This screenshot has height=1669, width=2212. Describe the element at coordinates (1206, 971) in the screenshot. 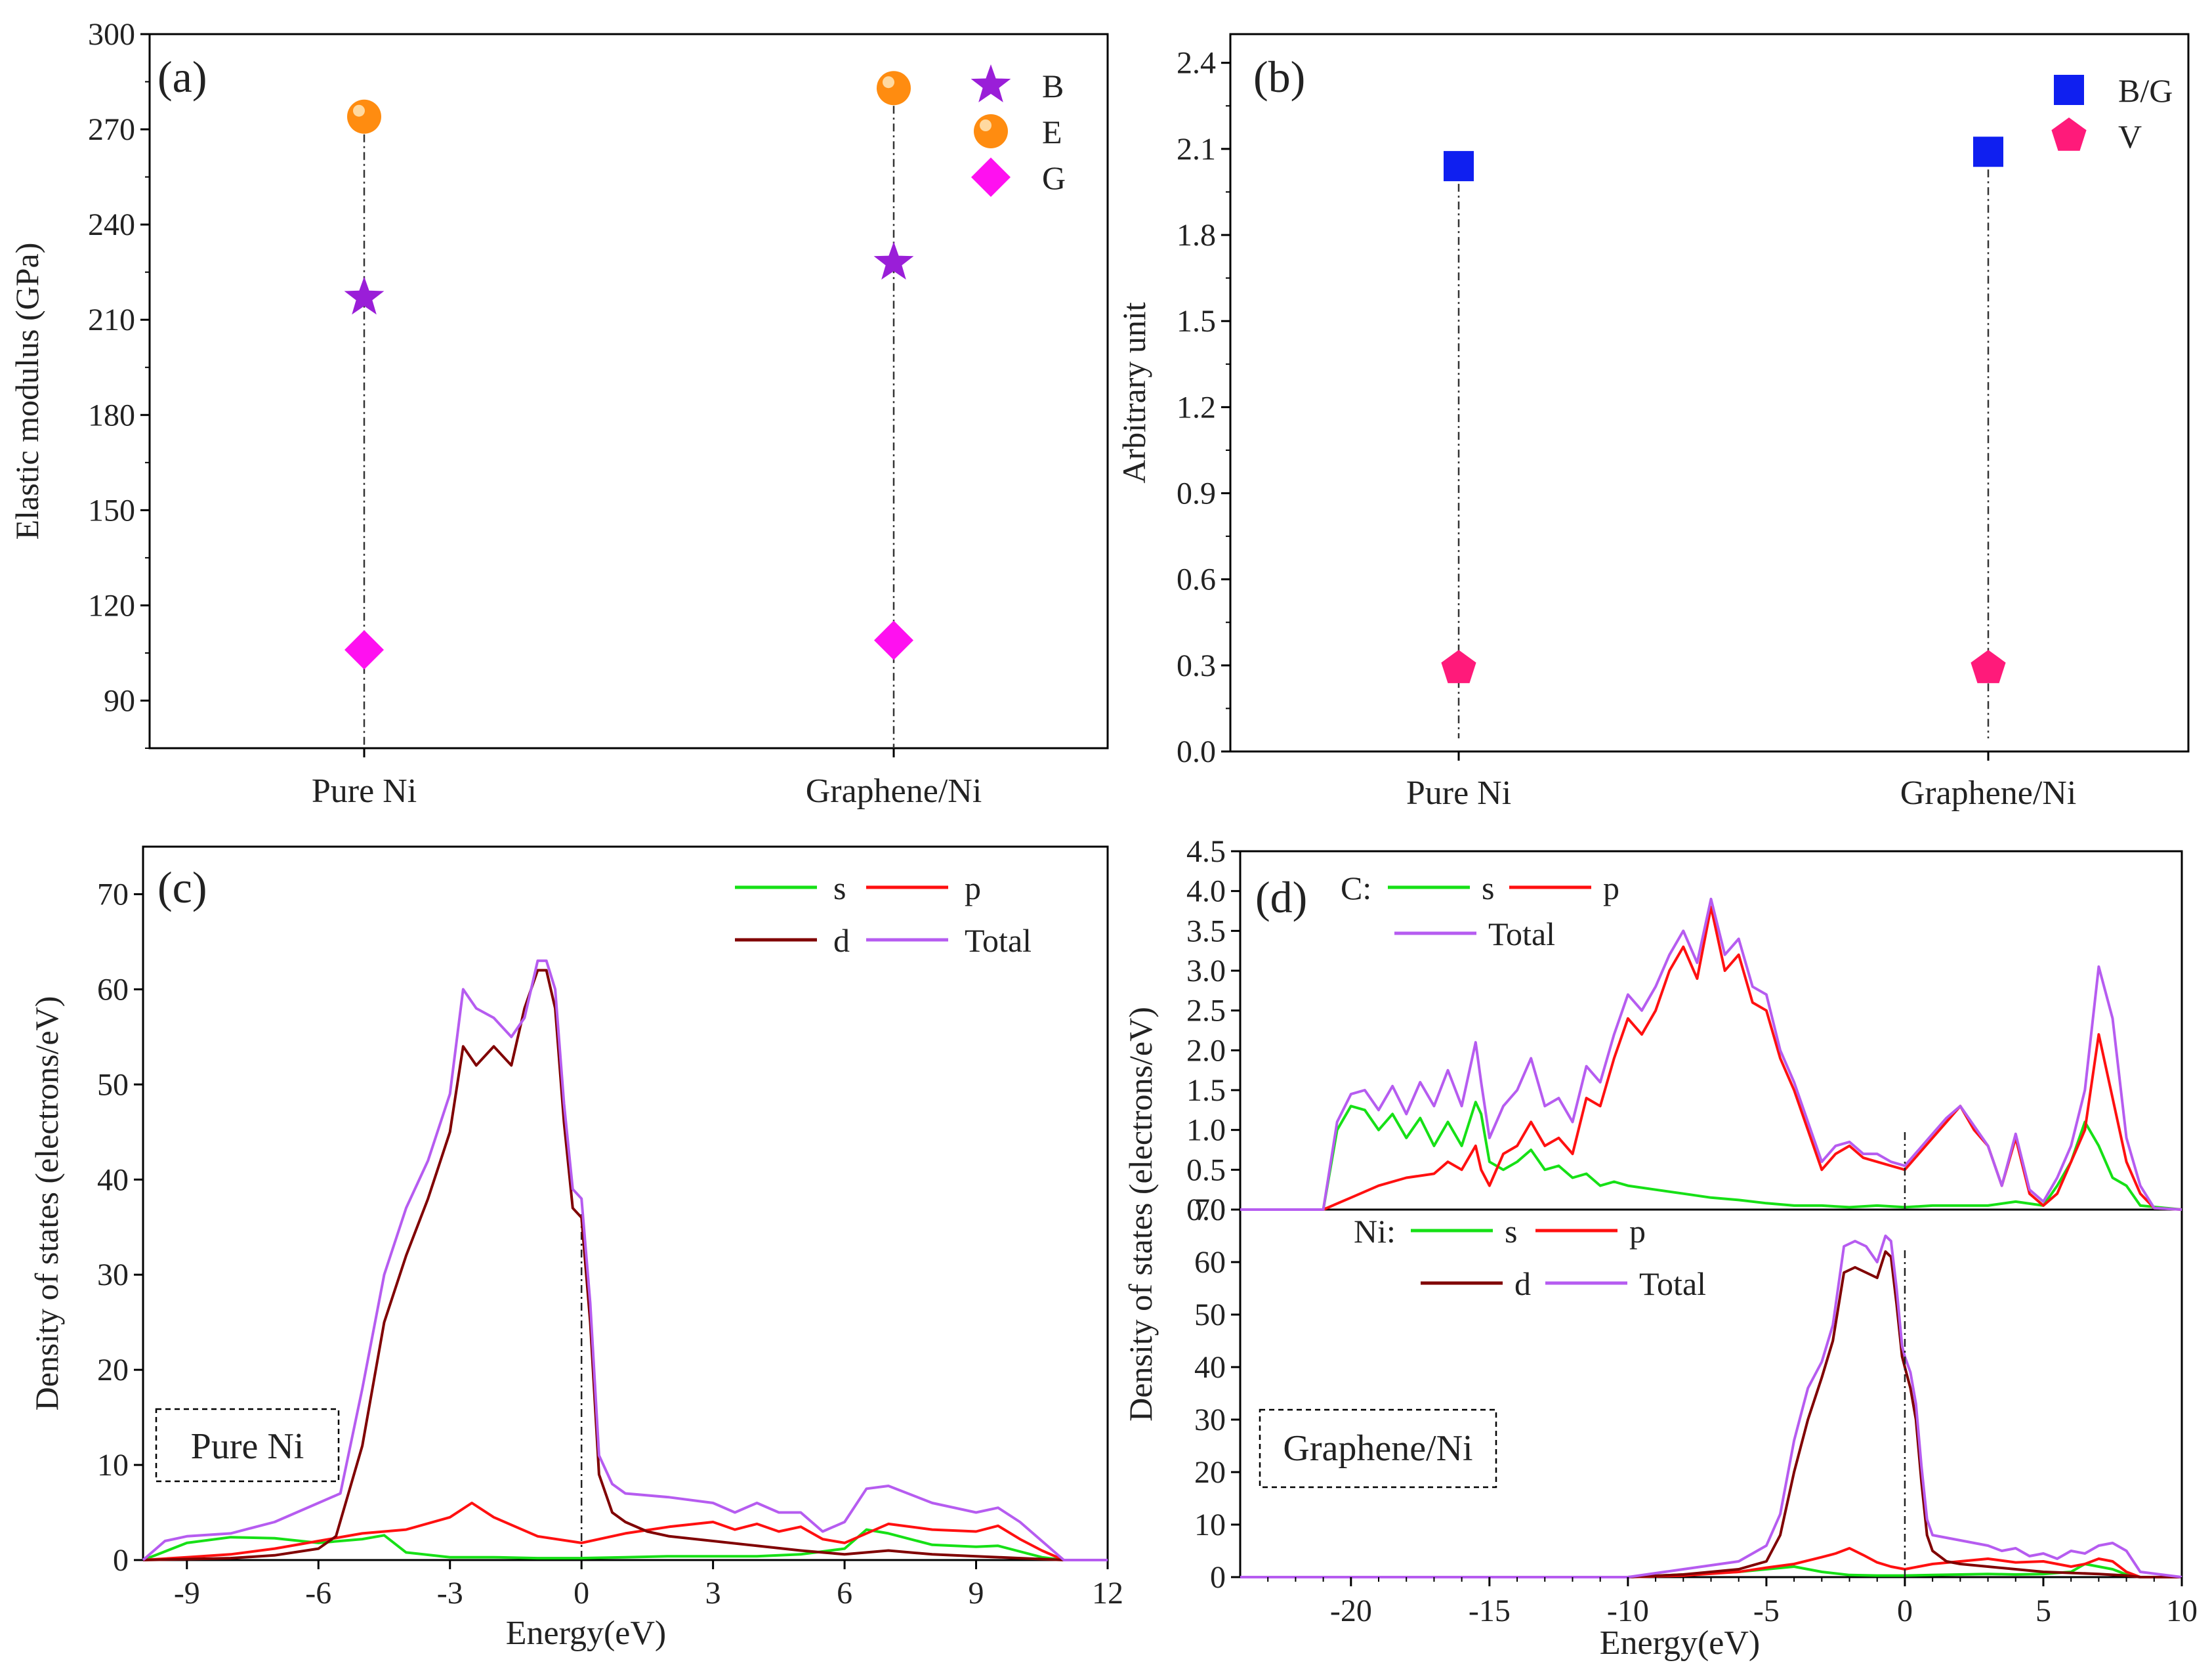

I see `panel-d-y-tick-label: 3.0` at that location.